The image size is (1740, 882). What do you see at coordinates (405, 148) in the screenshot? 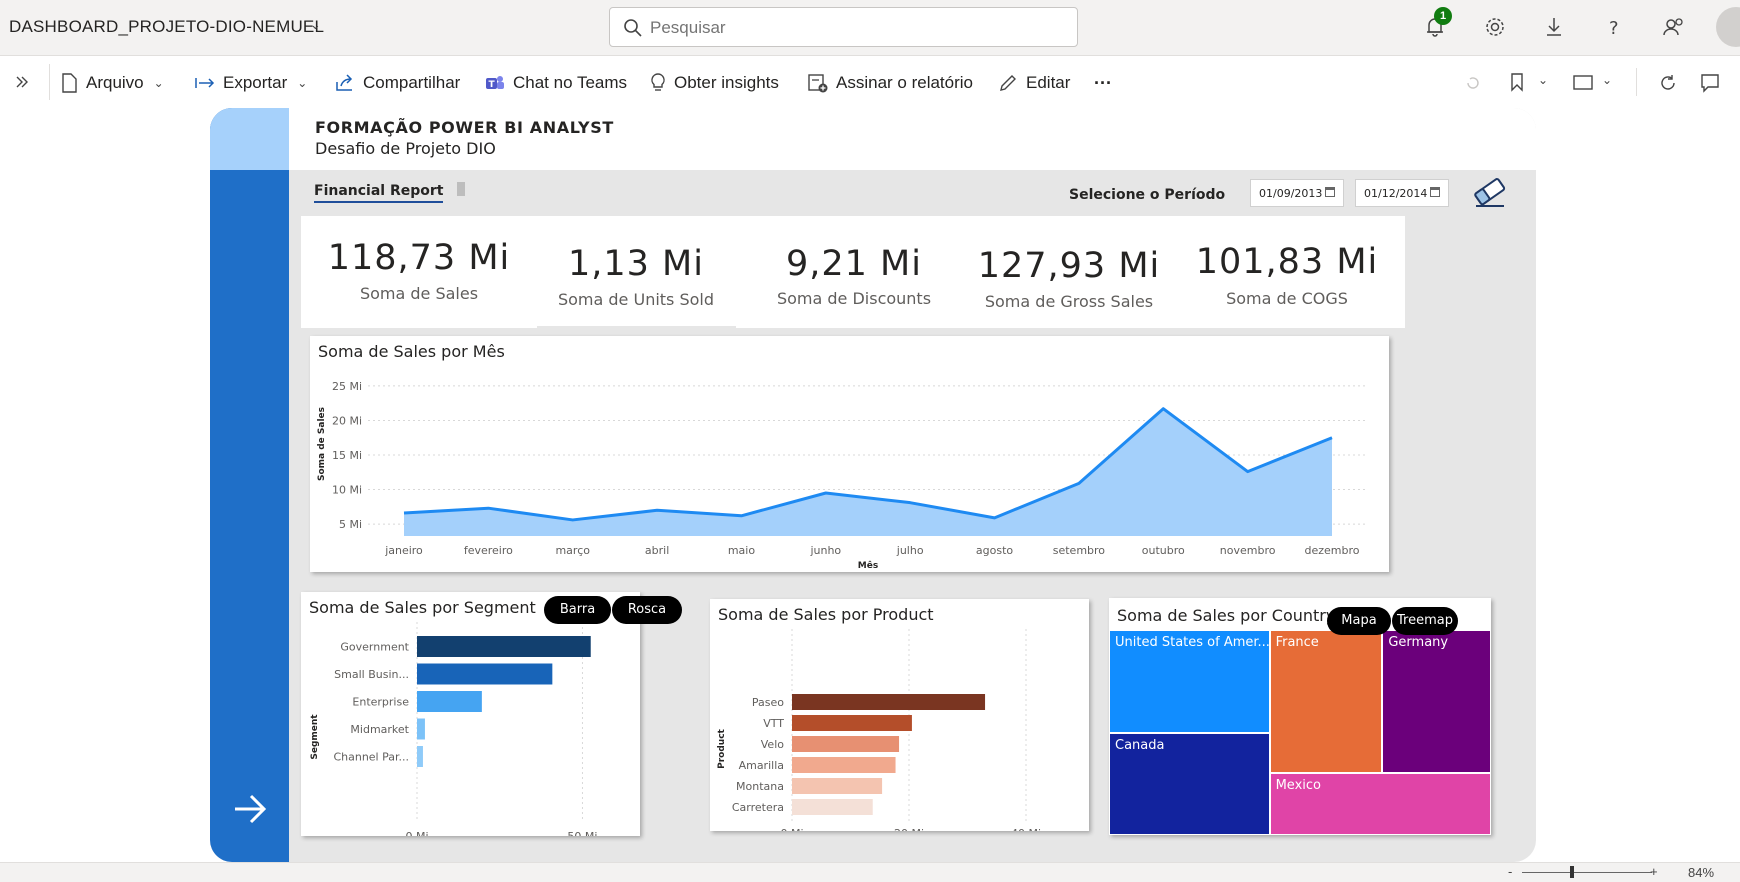
I see `report-subtitle: Desafio de Projeto DIO` at bounding box center [405, 148].